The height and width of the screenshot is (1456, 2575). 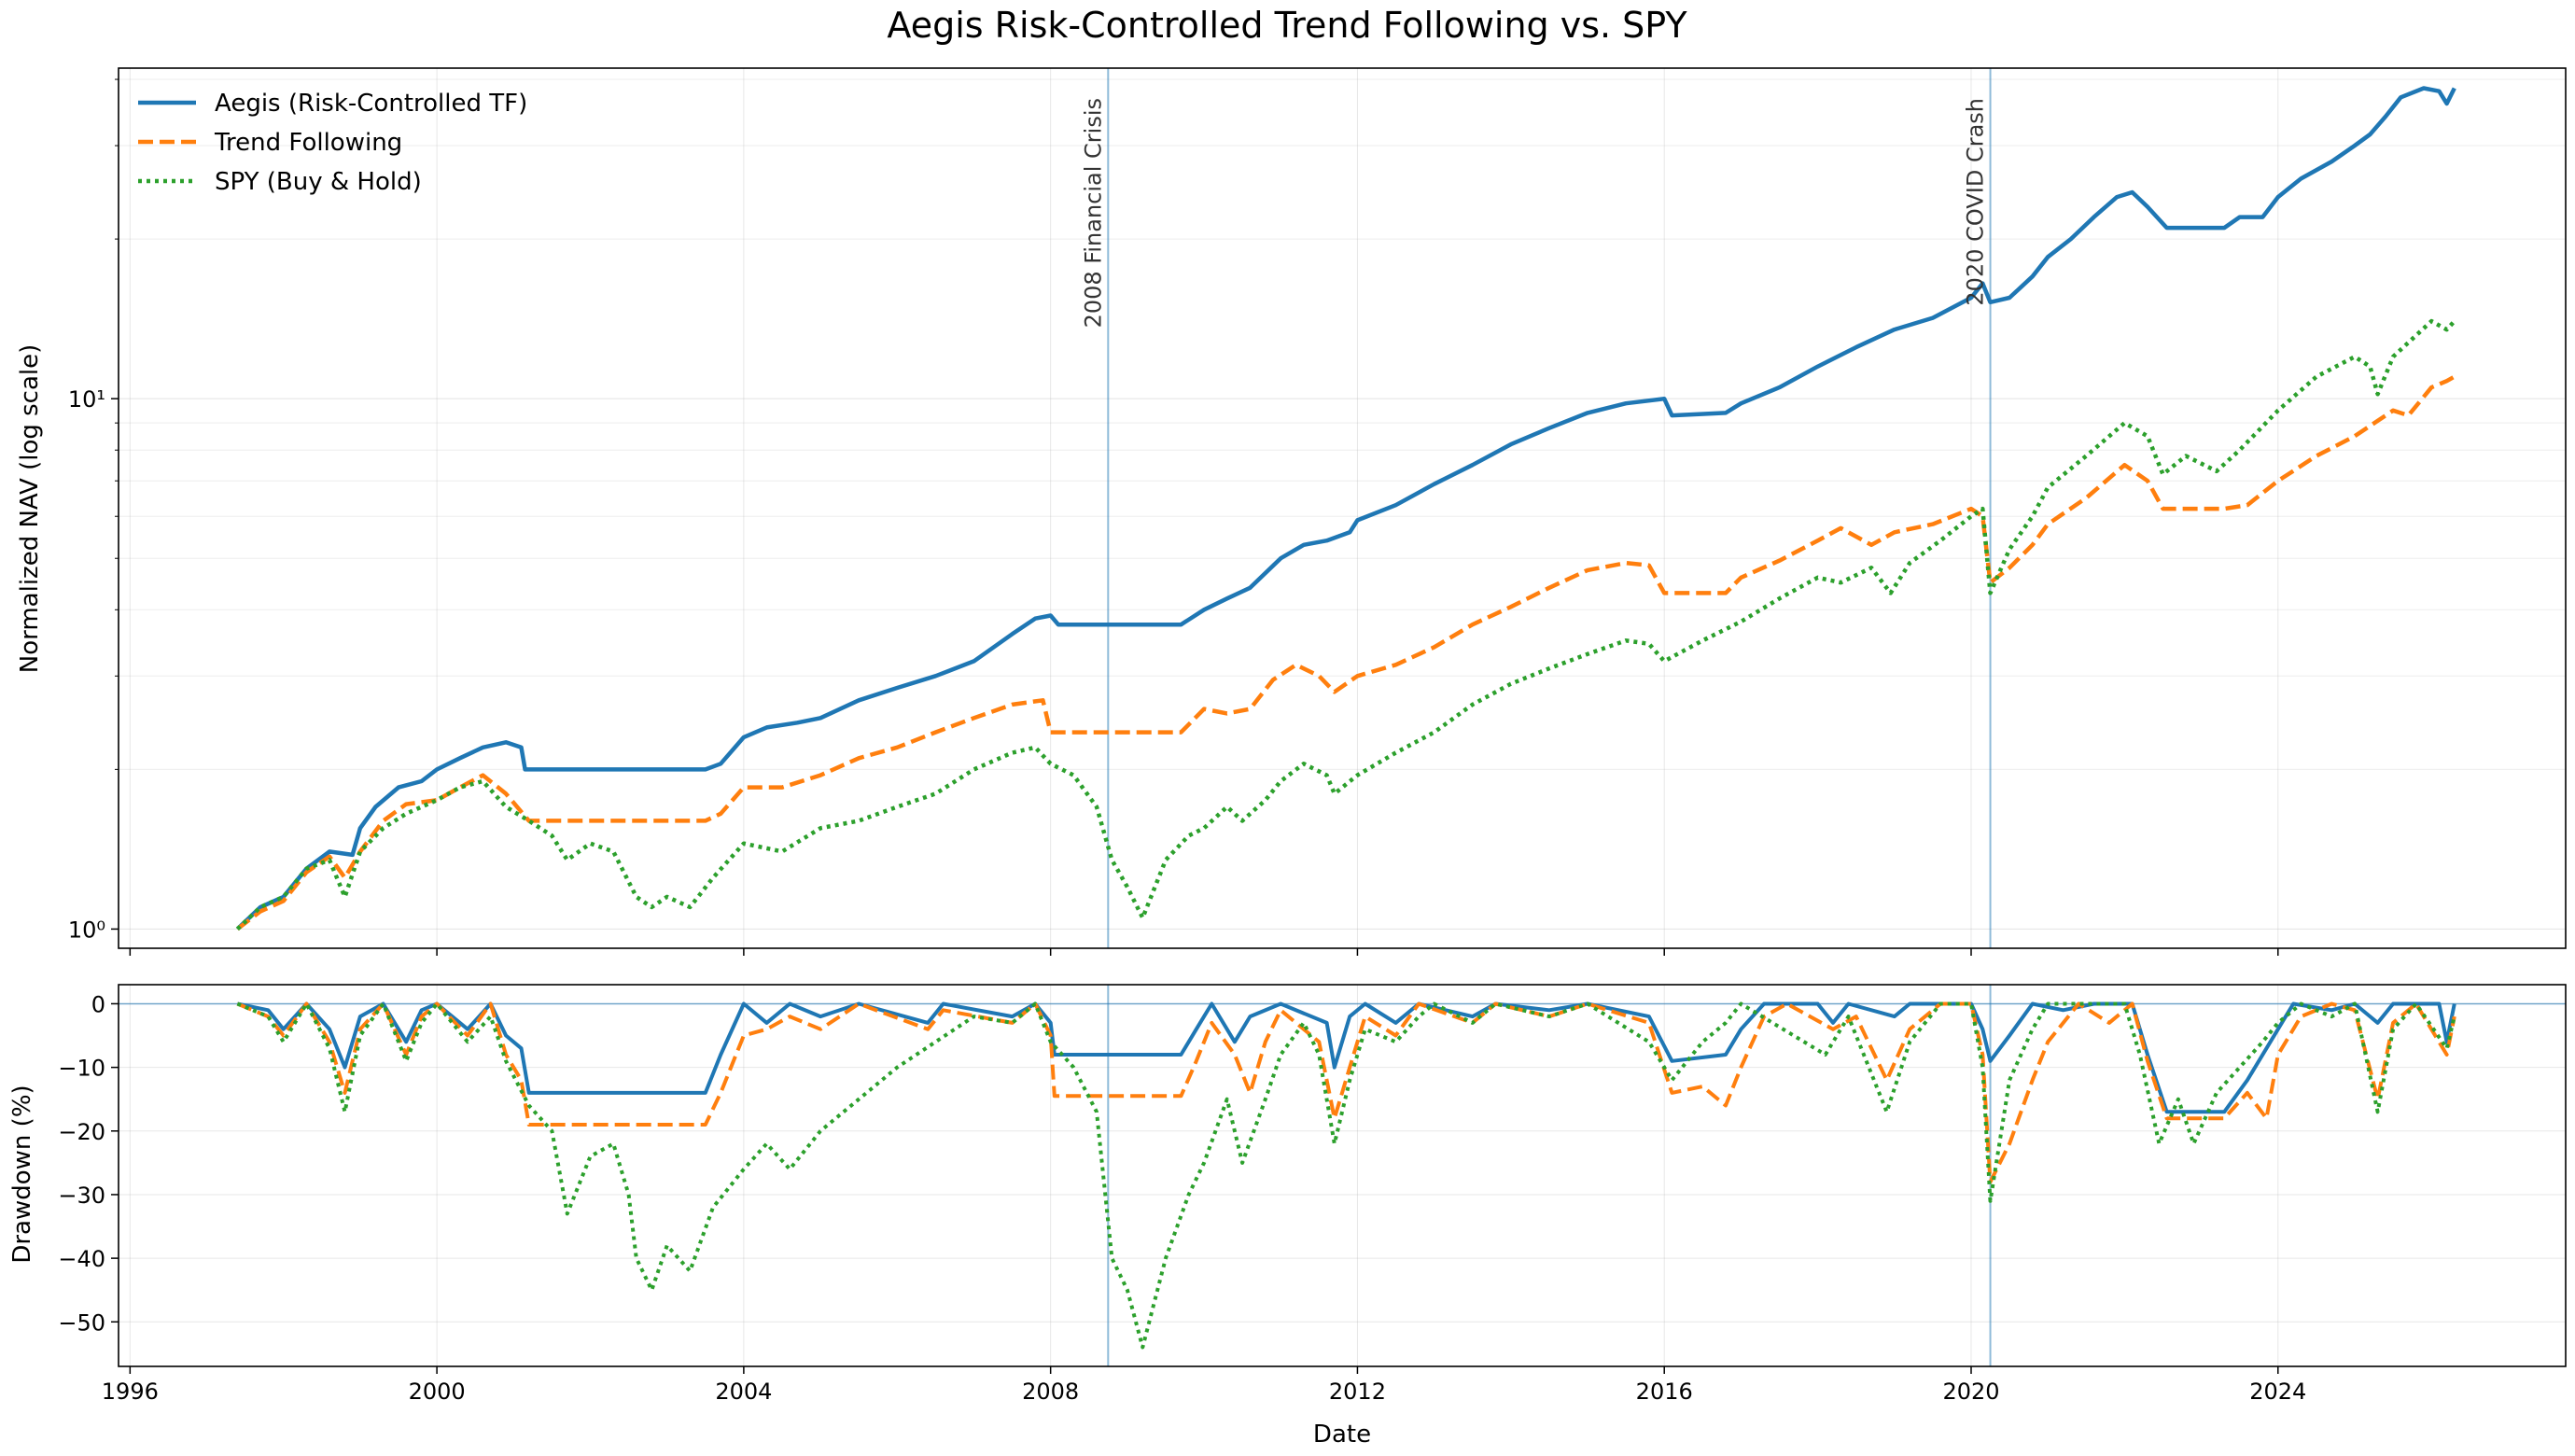 I want to click on nav-y-tick-label: 10¹, so click(x=86, y=399).